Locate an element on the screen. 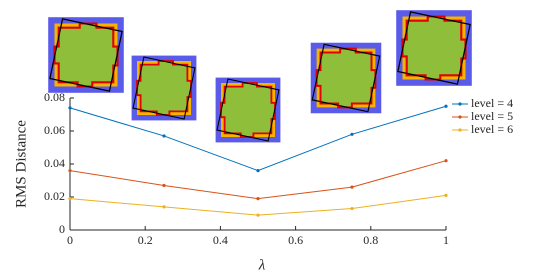 The height and width of the screenshot is (276, 538). x-axis-label: λ is located at coordinates (262, 265).